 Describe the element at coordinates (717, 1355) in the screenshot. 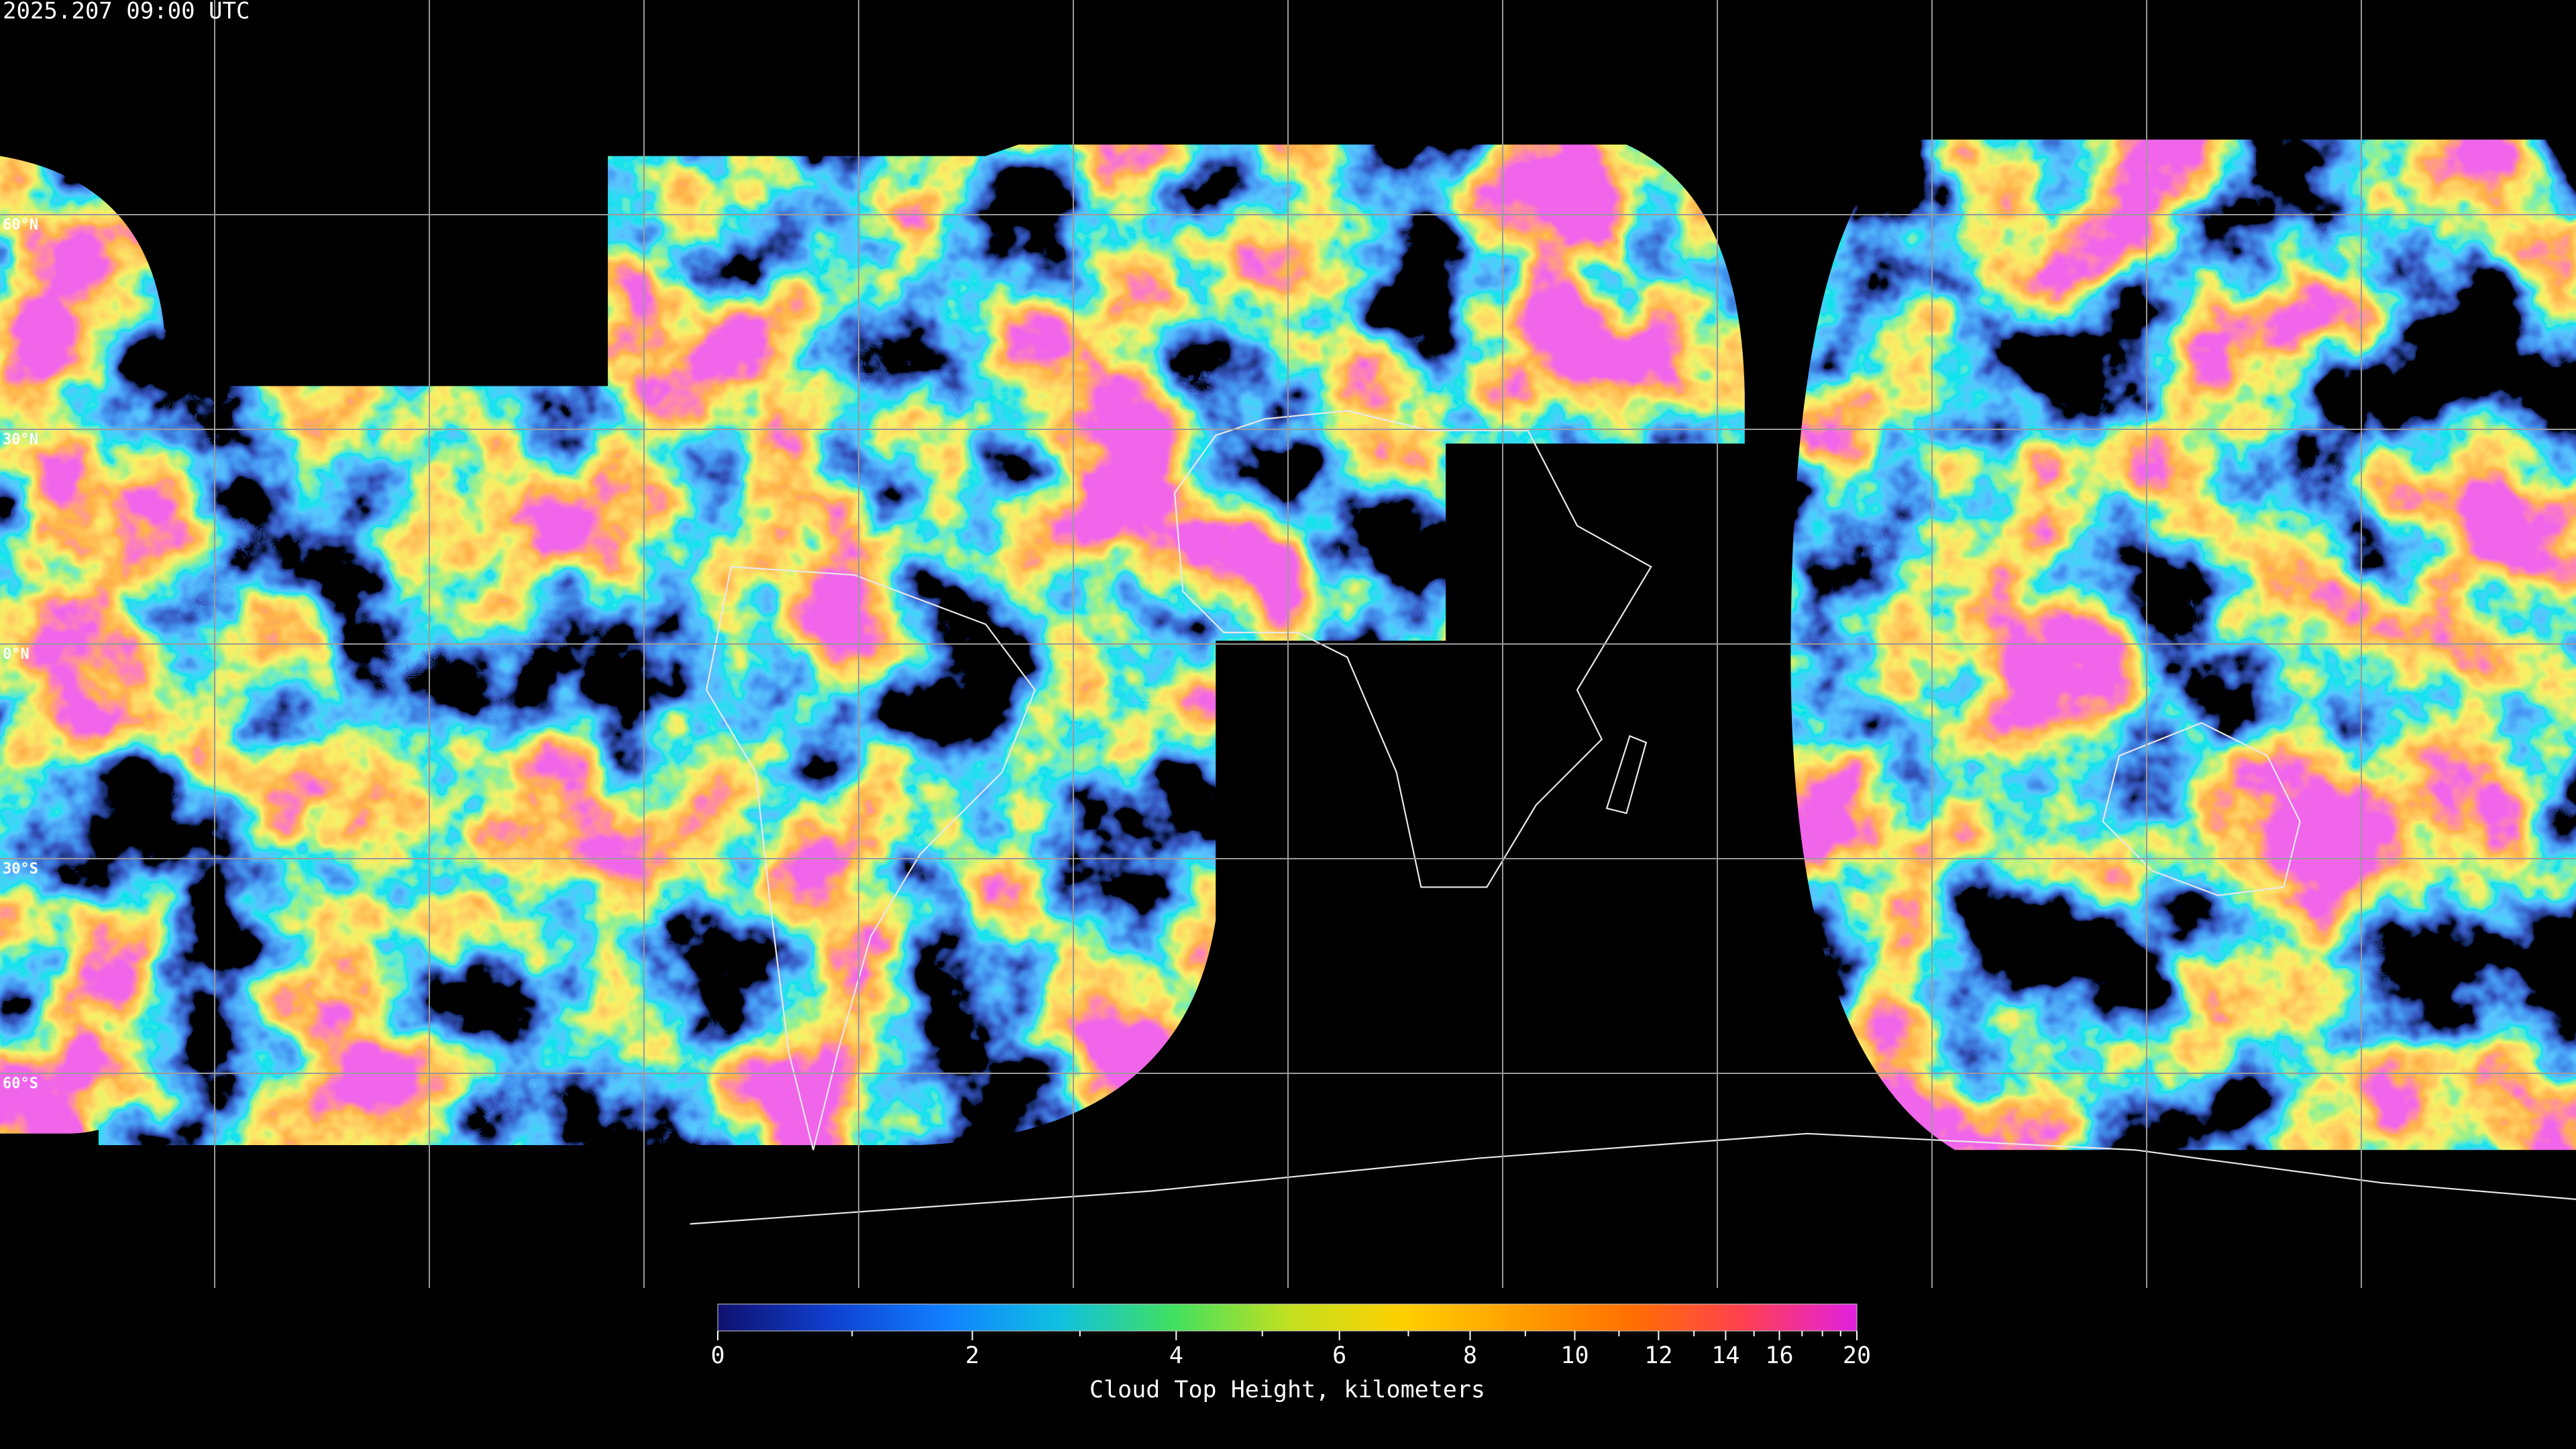

I see `colorbar-tick-label: 0` at that location.